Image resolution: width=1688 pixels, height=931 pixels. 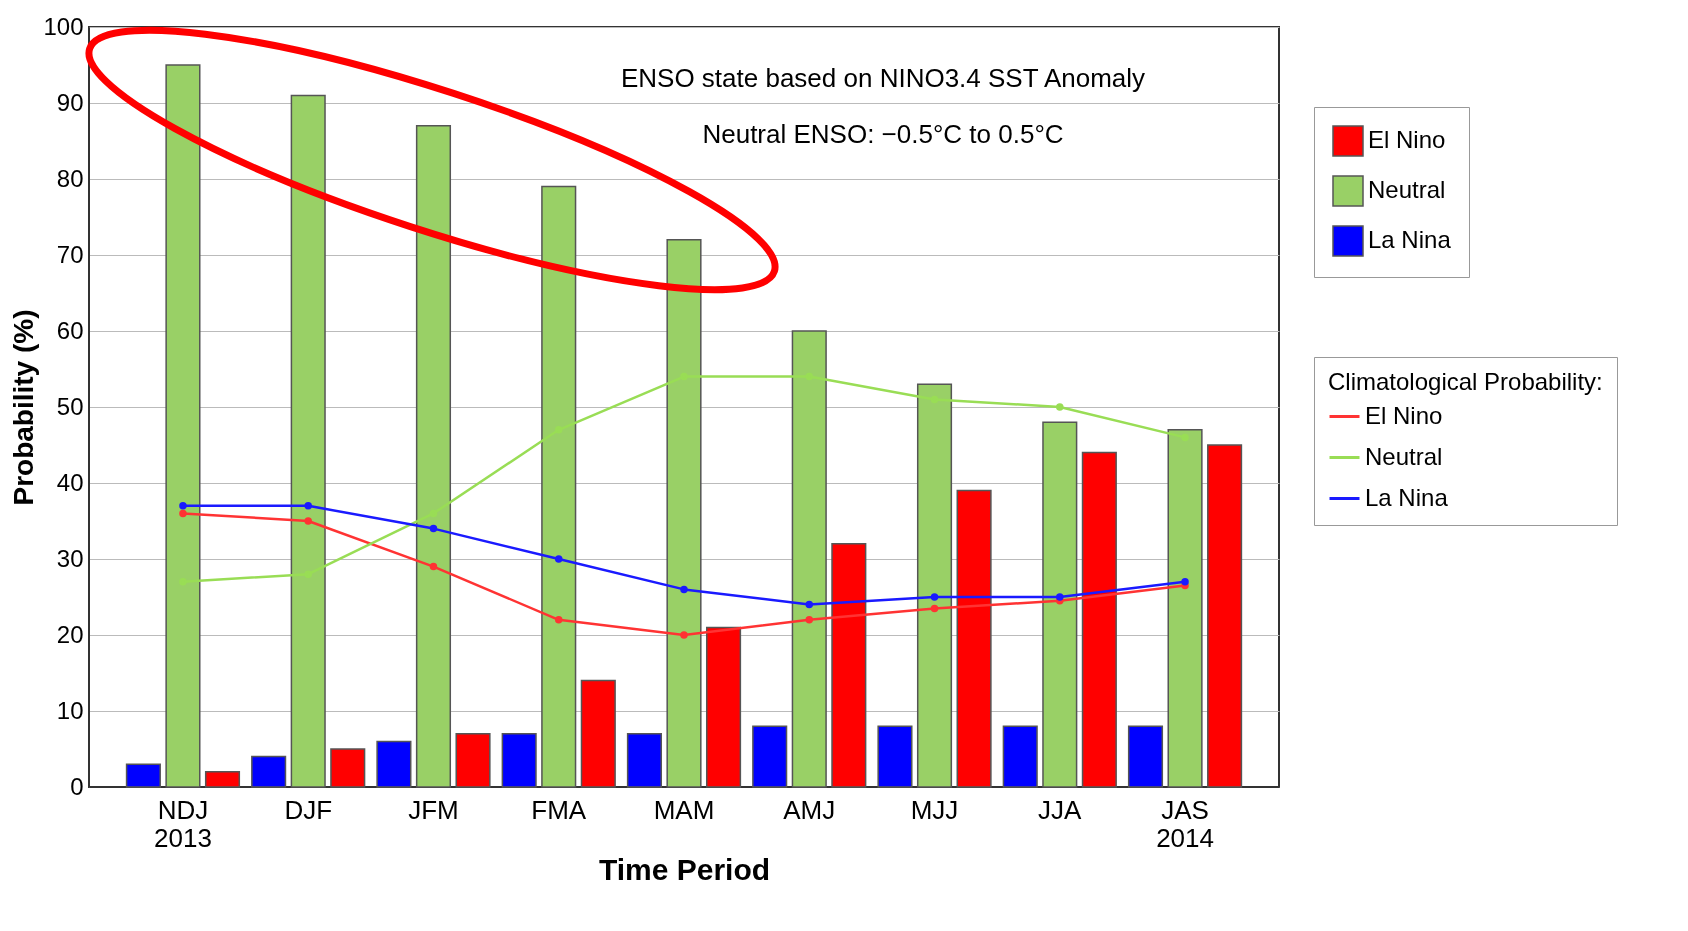 I want to click on y-tick-label: 10, so click(x=70, y=710).